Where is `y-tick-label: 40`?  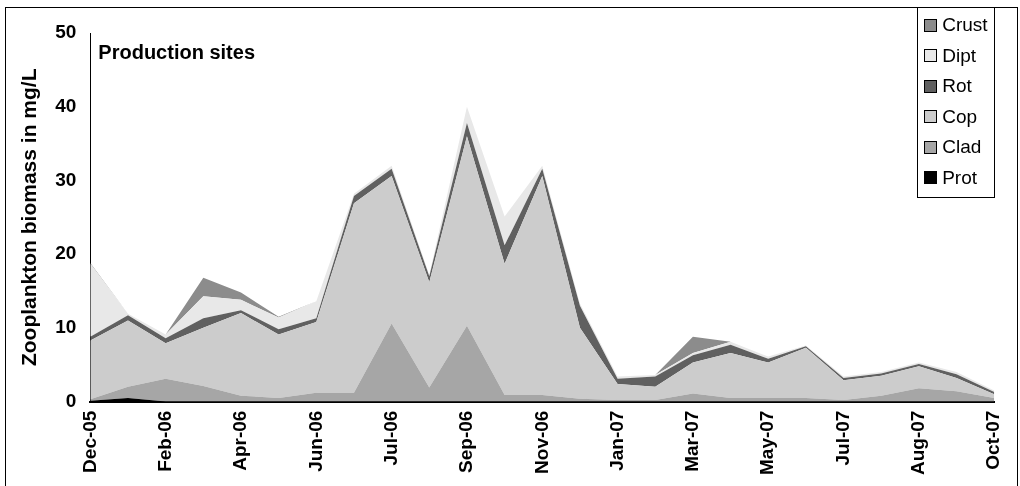 y-tick-label: 40 is located at coordinates (66, 105).